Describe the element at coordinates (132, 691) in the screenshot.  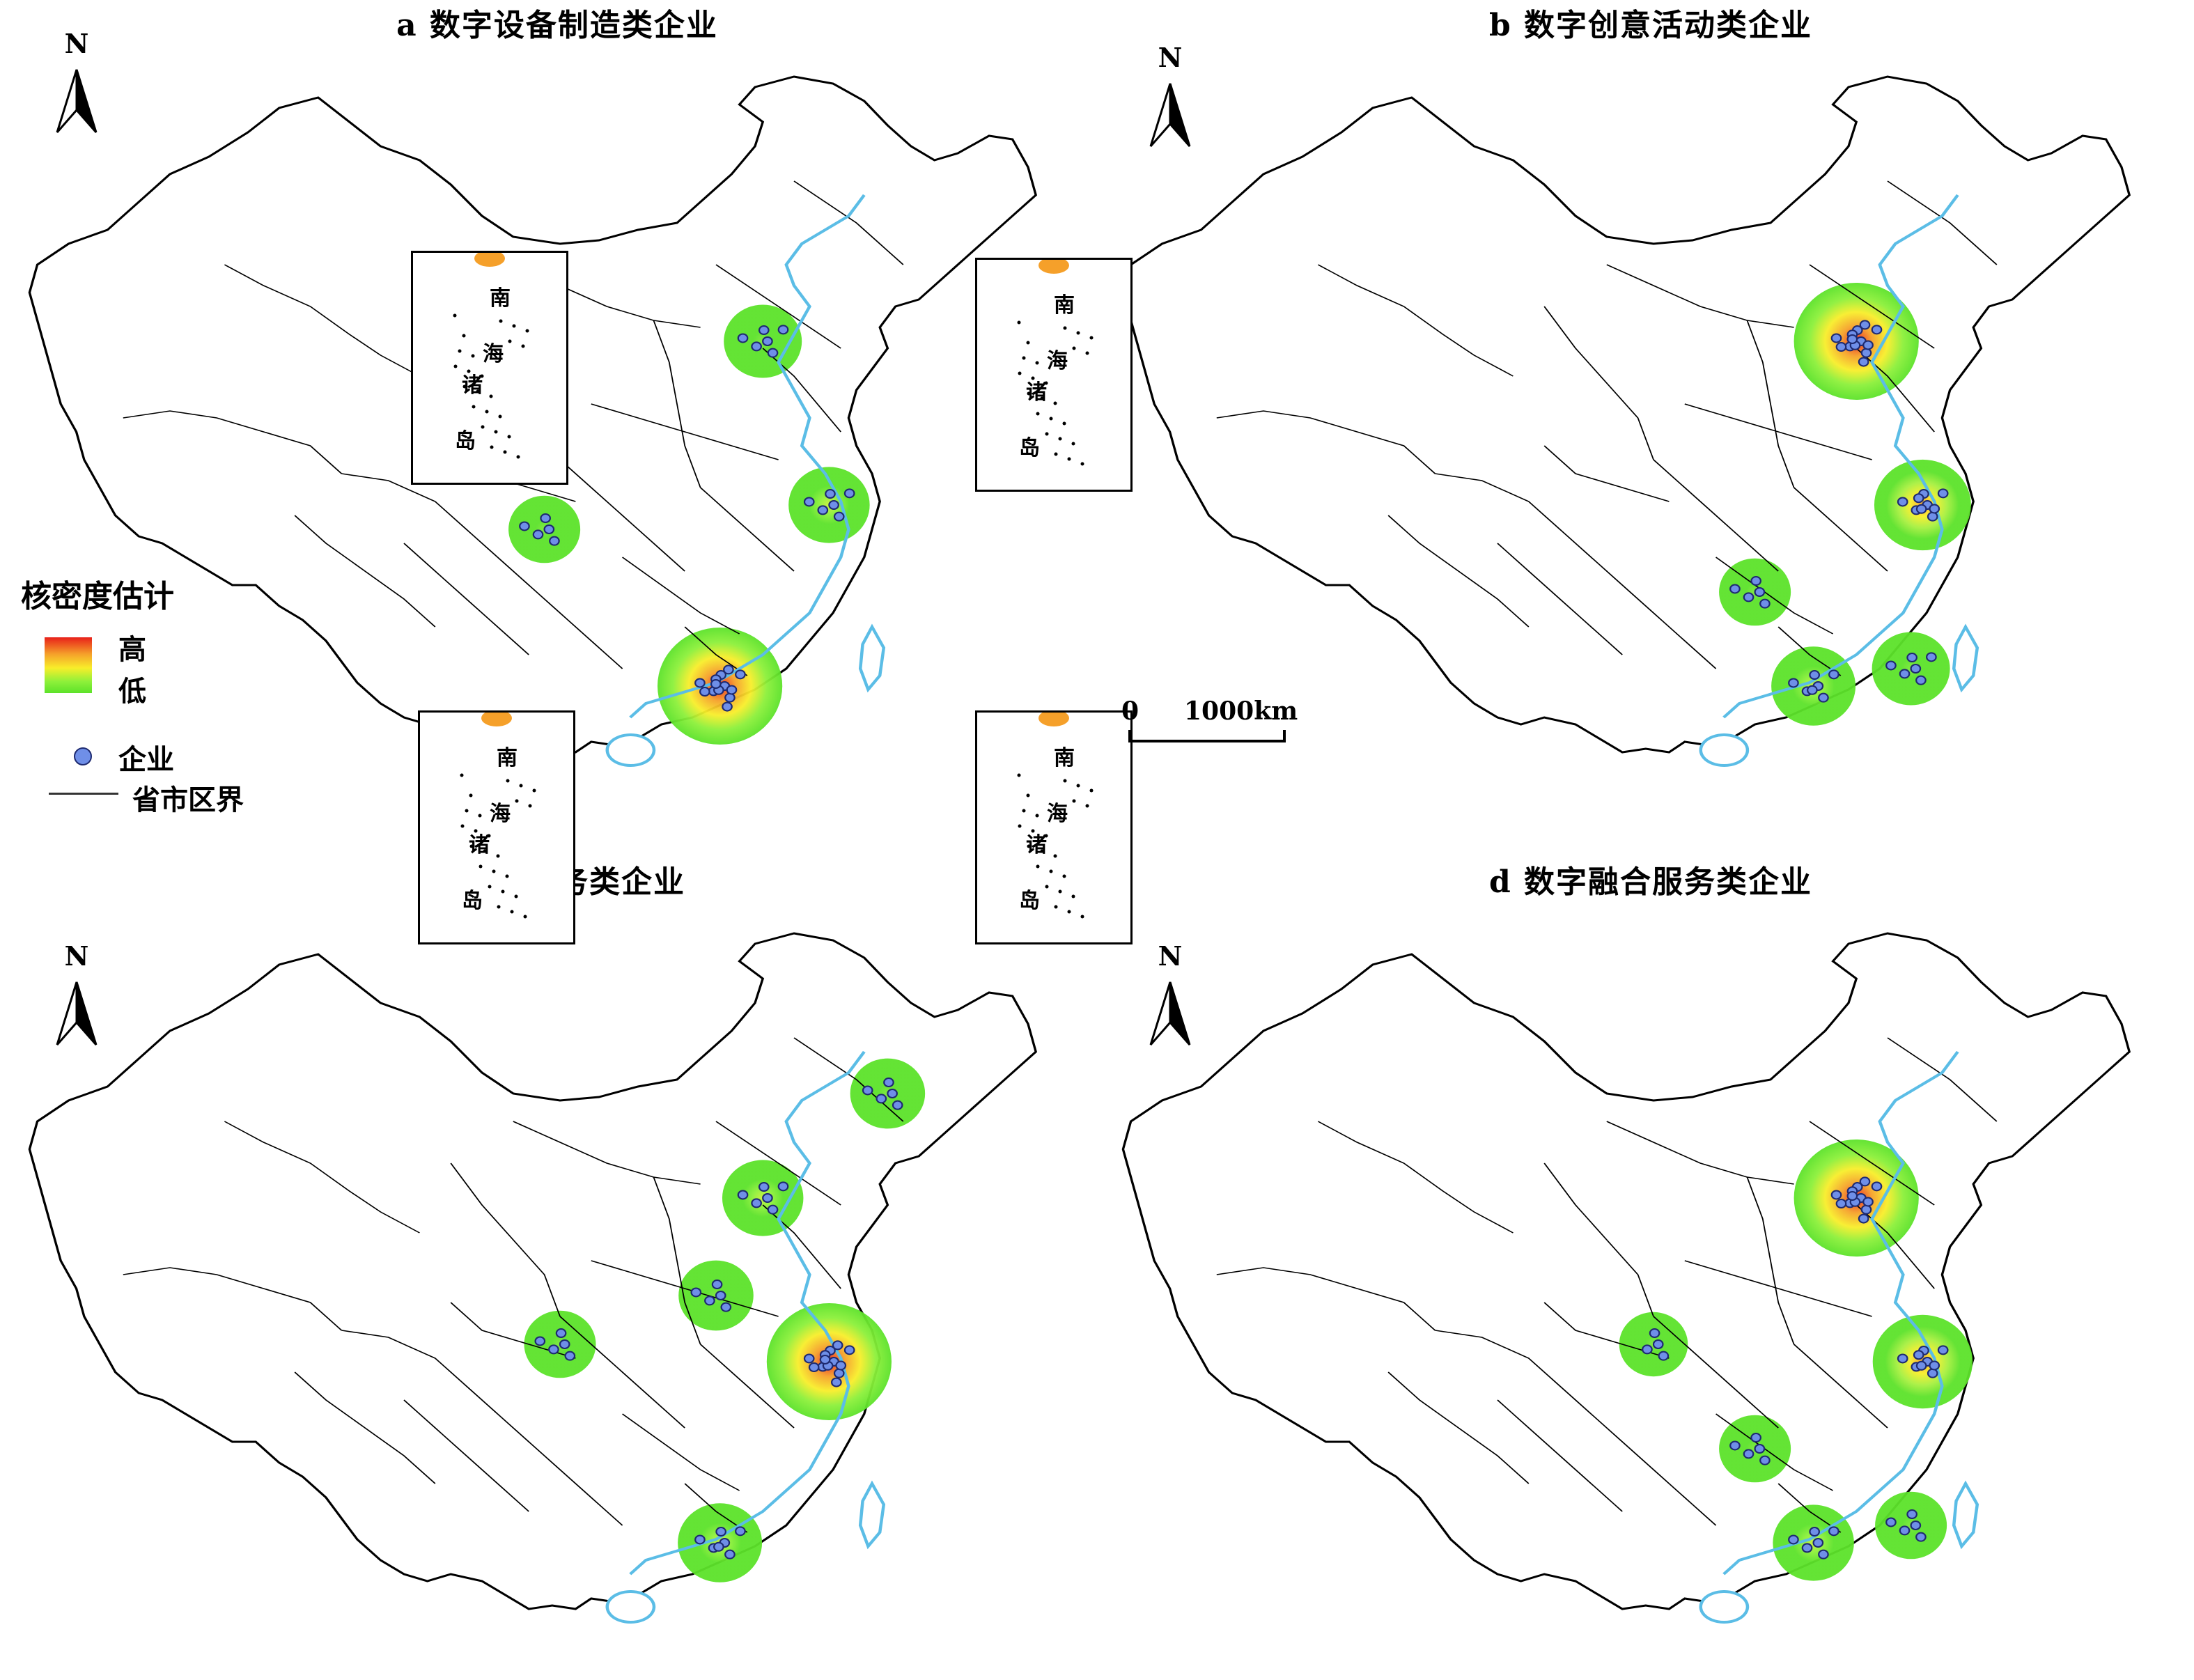
I see `legend-low-label: 低` at that location.